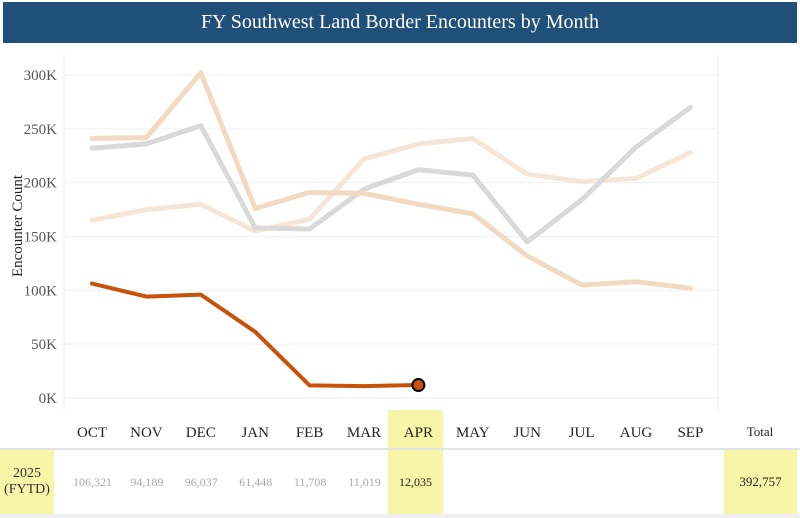 The image size is (800, 518). What do you see at coordinates (201, 433) in the screenshot?
I see `x-tick-label: DEC` at bounding box center [201, 433].